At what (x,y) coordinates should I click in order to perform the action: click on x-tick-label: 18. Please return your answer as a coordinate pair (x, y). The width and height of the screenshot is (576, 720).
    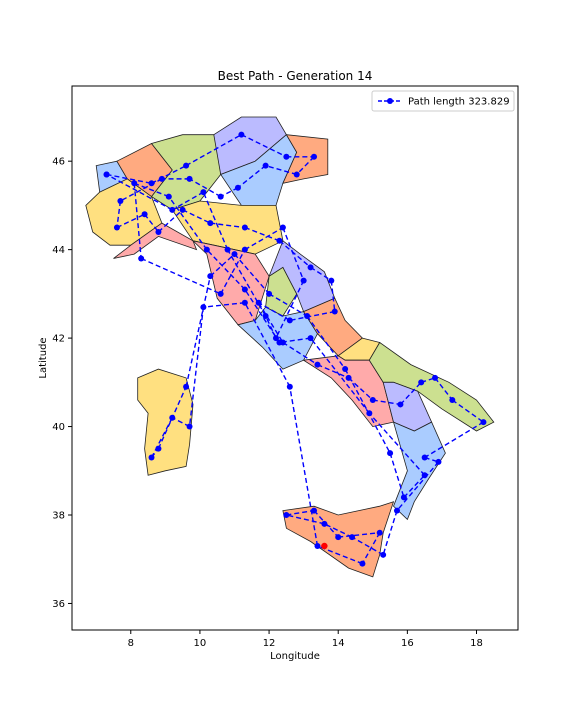
    Looking at the image, I should click on (476, 643).